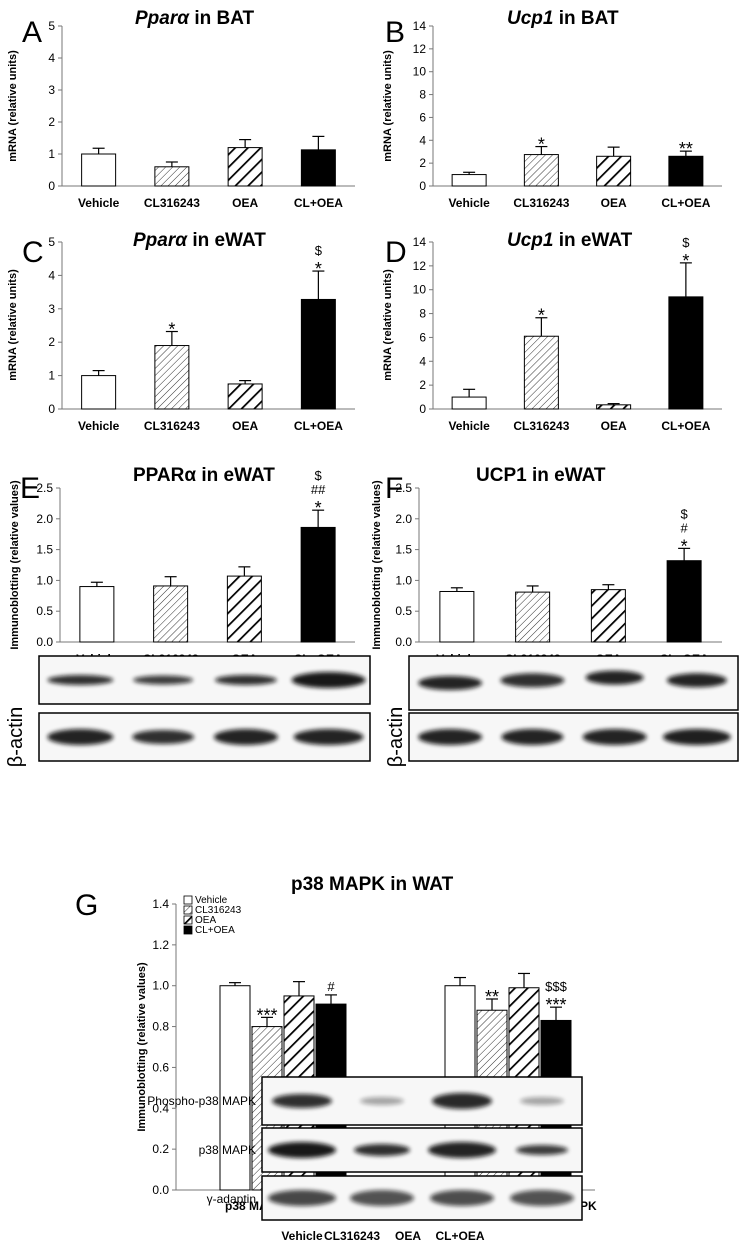  I want to click on significance-label: ***, so click(266, 1015).